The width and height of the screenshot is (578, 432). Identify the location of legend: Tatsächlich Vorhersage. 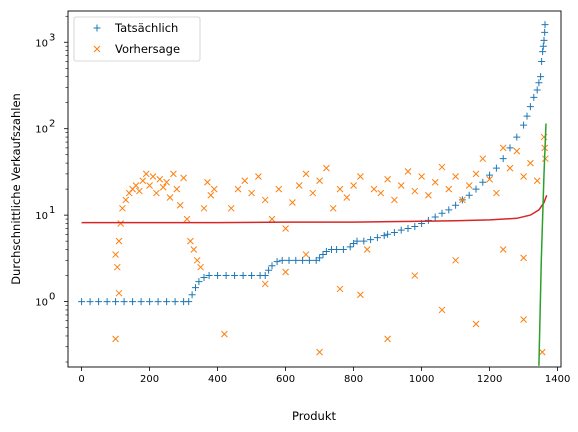
(137, 39).